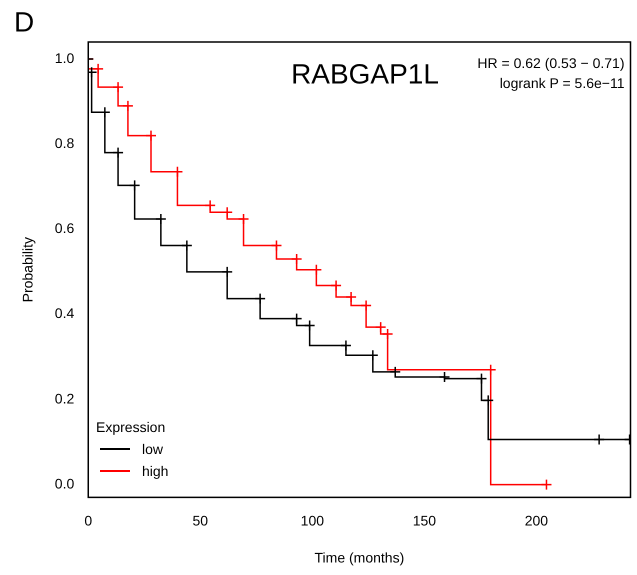  Describe the element at coordinates (312, 520) in the screenshot. I see `x-tick-label: 100` at that location.